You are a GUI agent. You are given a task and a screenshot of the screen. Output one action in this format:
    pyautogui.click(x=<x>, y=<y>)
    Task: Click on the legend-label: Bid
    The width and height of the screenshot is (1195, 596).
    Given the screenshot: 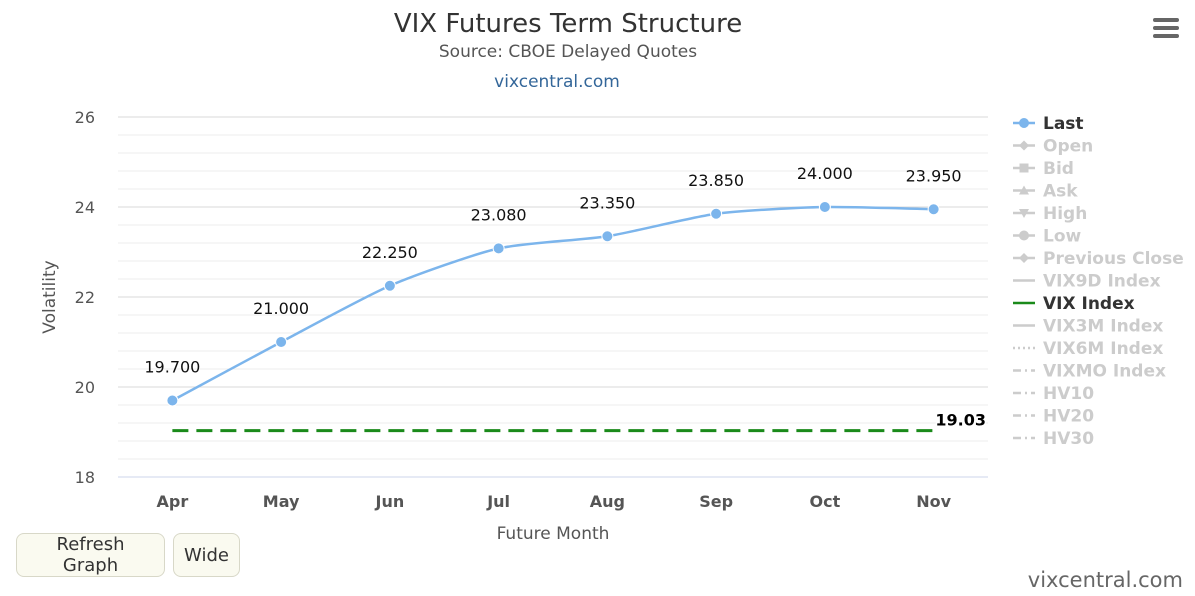 What is the action you would take?
    pyautogui.click(x=1058, y=169)
    